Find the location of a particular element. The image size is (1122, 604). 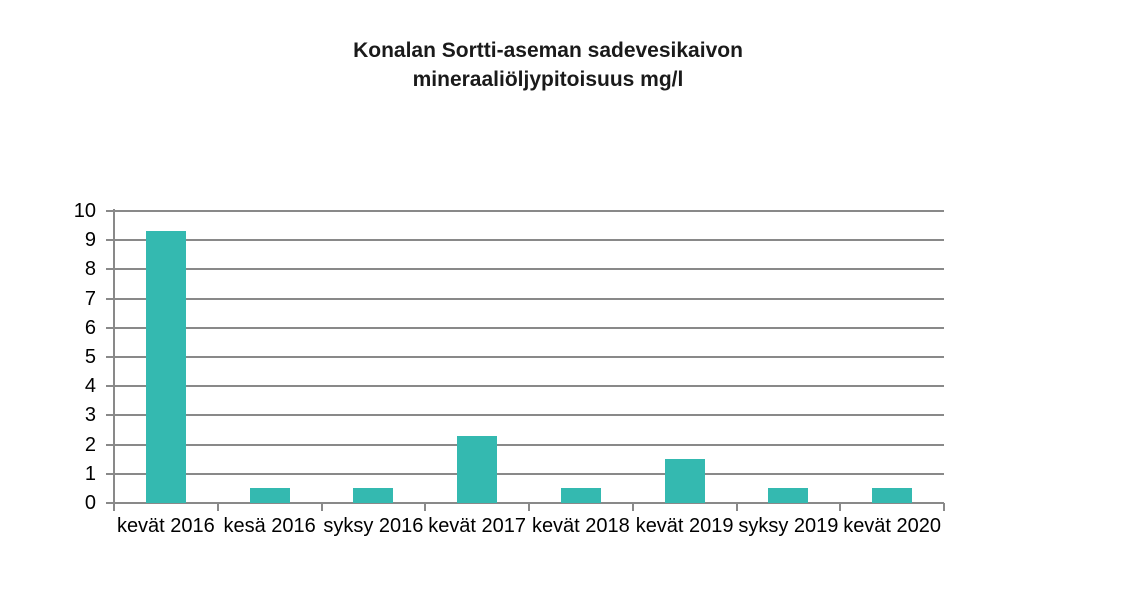

y-tick-label: 10 is located at coordinates (84, 211).